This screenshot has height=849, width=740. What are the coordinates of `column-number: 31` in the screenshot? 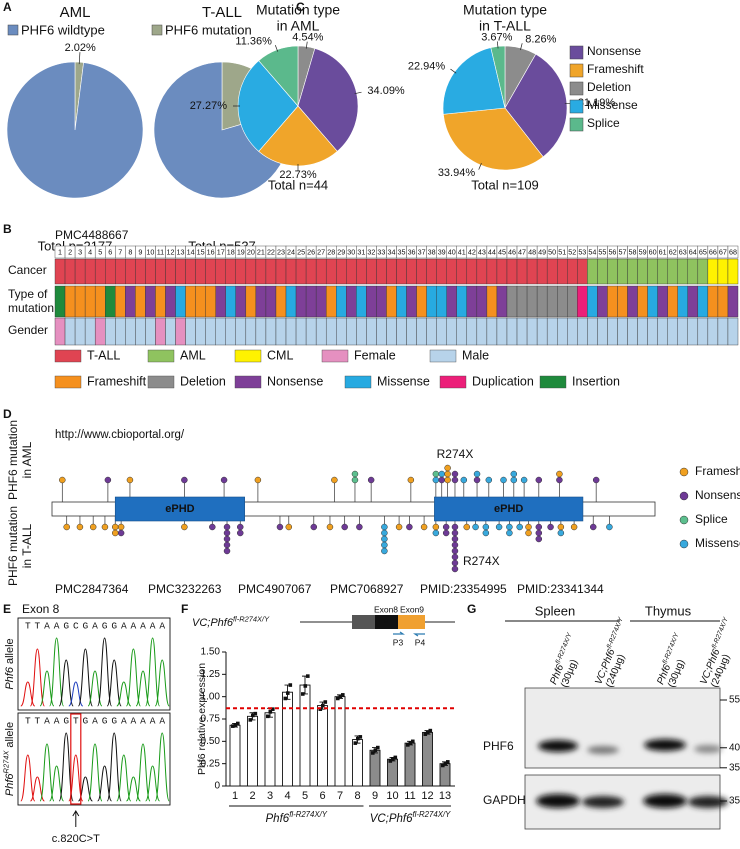 It's located at (361, 251).